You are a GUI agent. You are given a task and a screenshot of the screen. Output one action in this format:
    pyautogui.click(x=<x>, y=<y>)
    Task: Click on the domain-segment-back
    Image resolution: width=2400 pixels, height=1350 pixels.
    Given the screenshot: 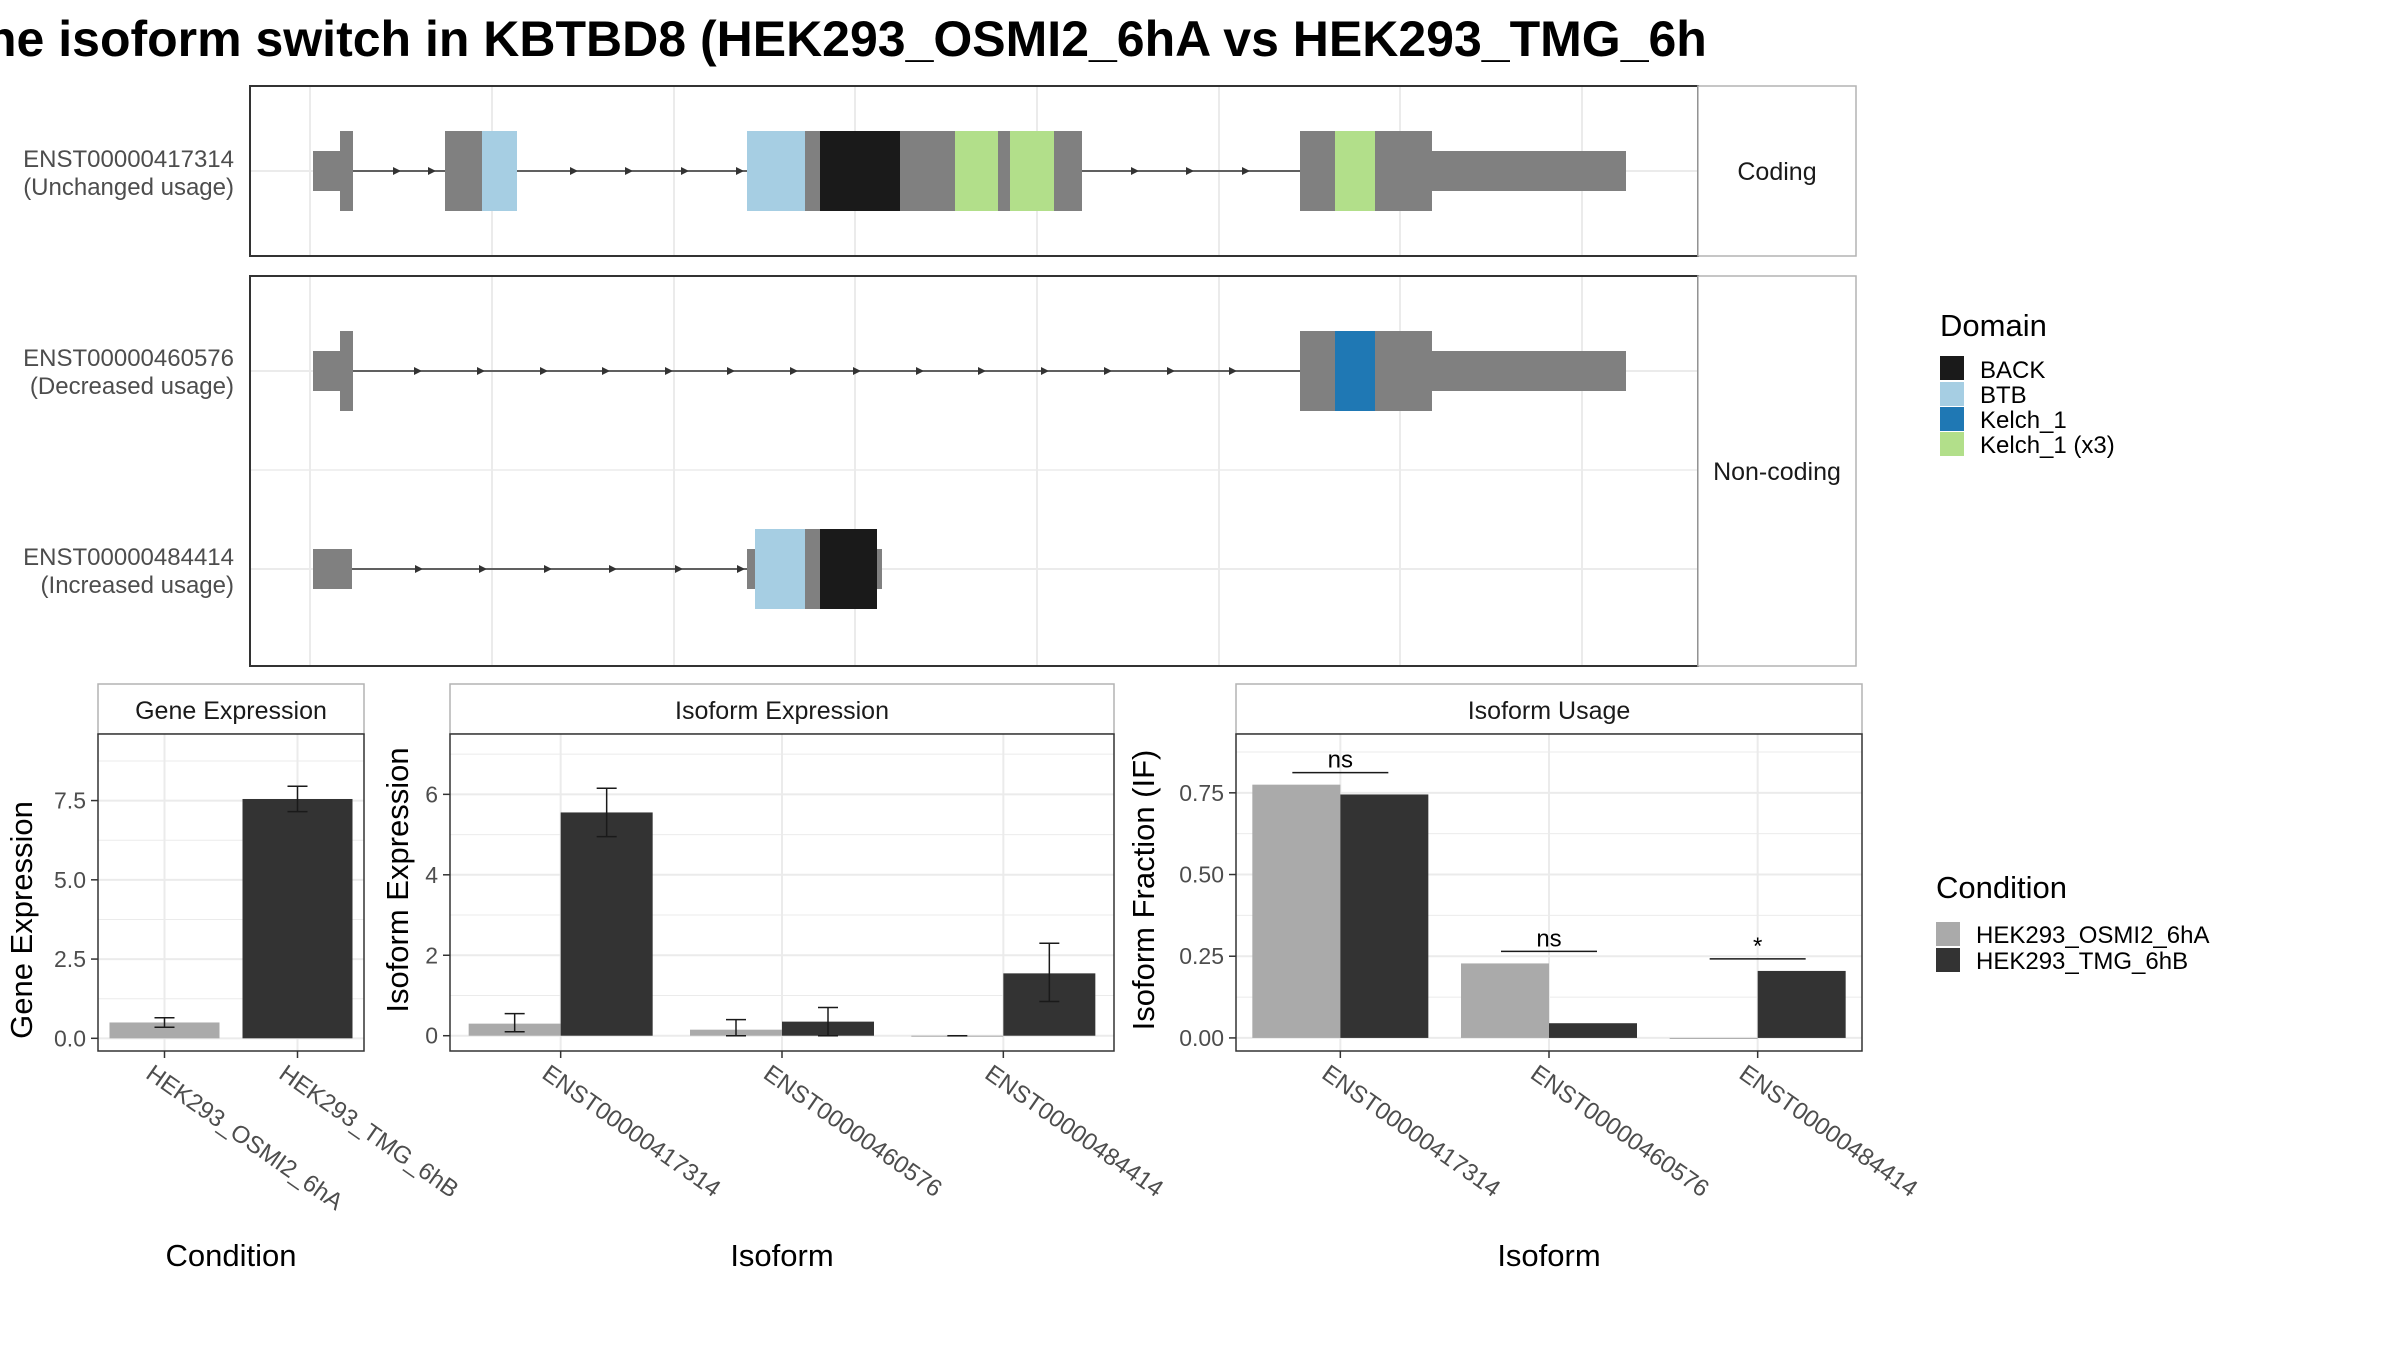 What is the action you would take?
    pyautogui.click(x=848, y=569)
    